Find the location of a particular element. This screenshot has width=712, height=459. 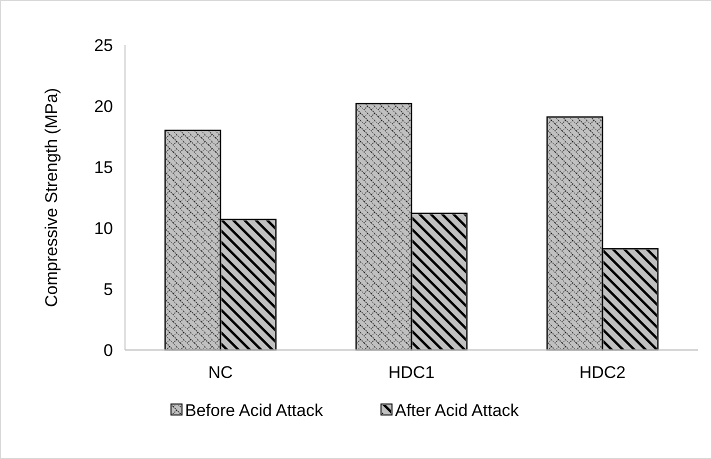

legend-label: After Acid Attack is located at coordinates (457, 410).